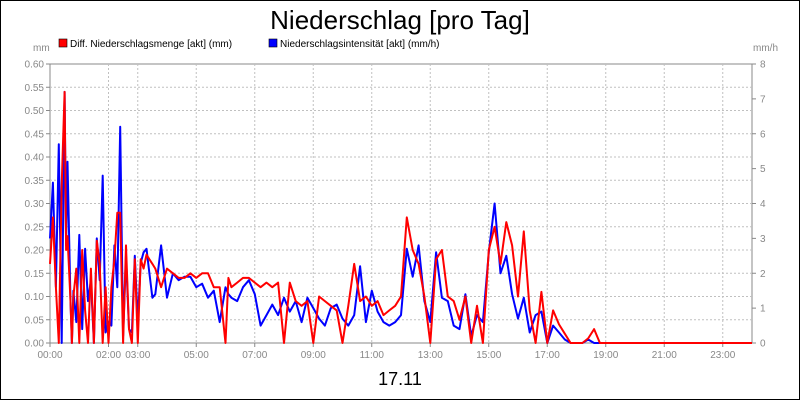  What do you see at coordinates (763, 65) in the screenshot?
I see `right-tick-label: 8` at bounding box center [763, 65].